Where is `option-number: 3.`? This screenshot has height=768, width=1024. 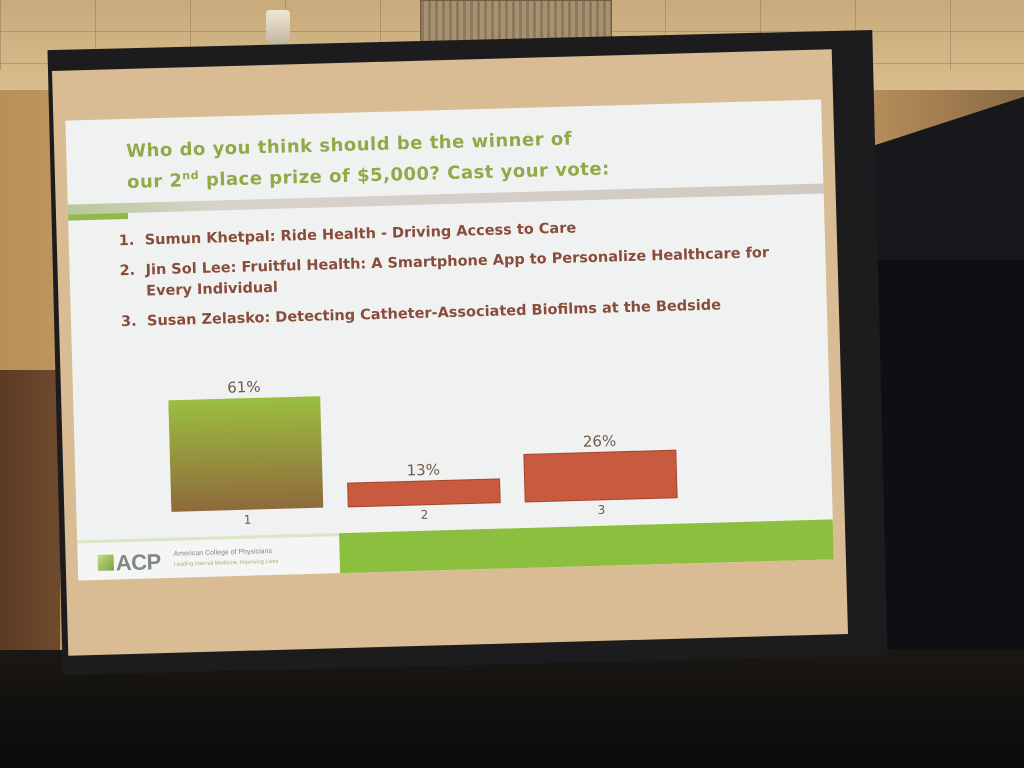 option-number: 3. is located at coordinates (128, 322).